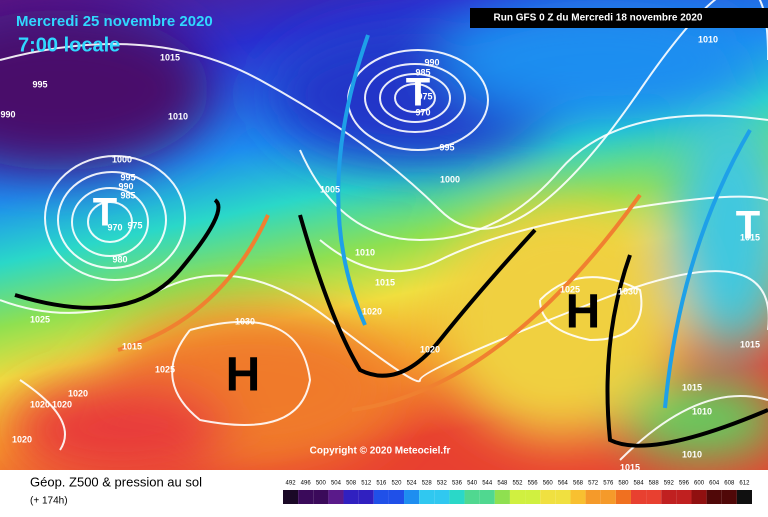 The width and height of the screenshot is (768, 517). I want to click on colorbar-label: 504, so click(336, 484).